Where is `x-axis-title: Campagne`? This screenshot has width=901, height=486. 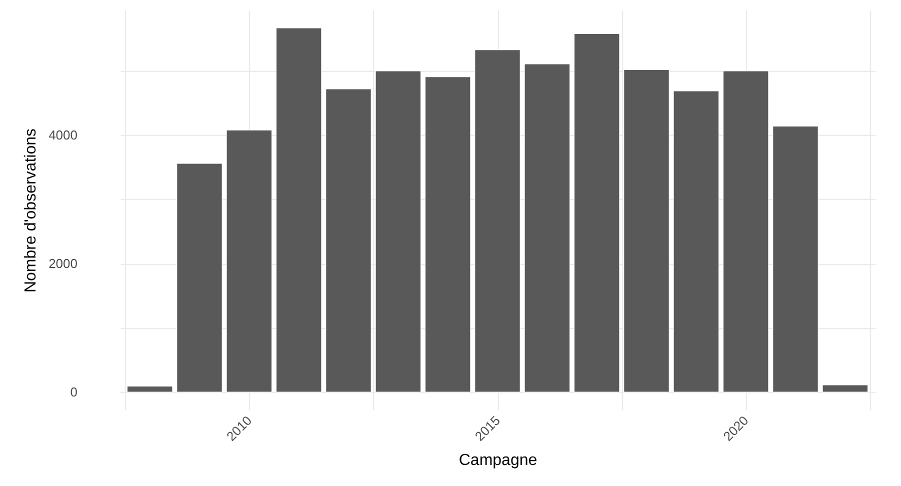 x-axis-title: Campagne is located at coordinates (498, 460).